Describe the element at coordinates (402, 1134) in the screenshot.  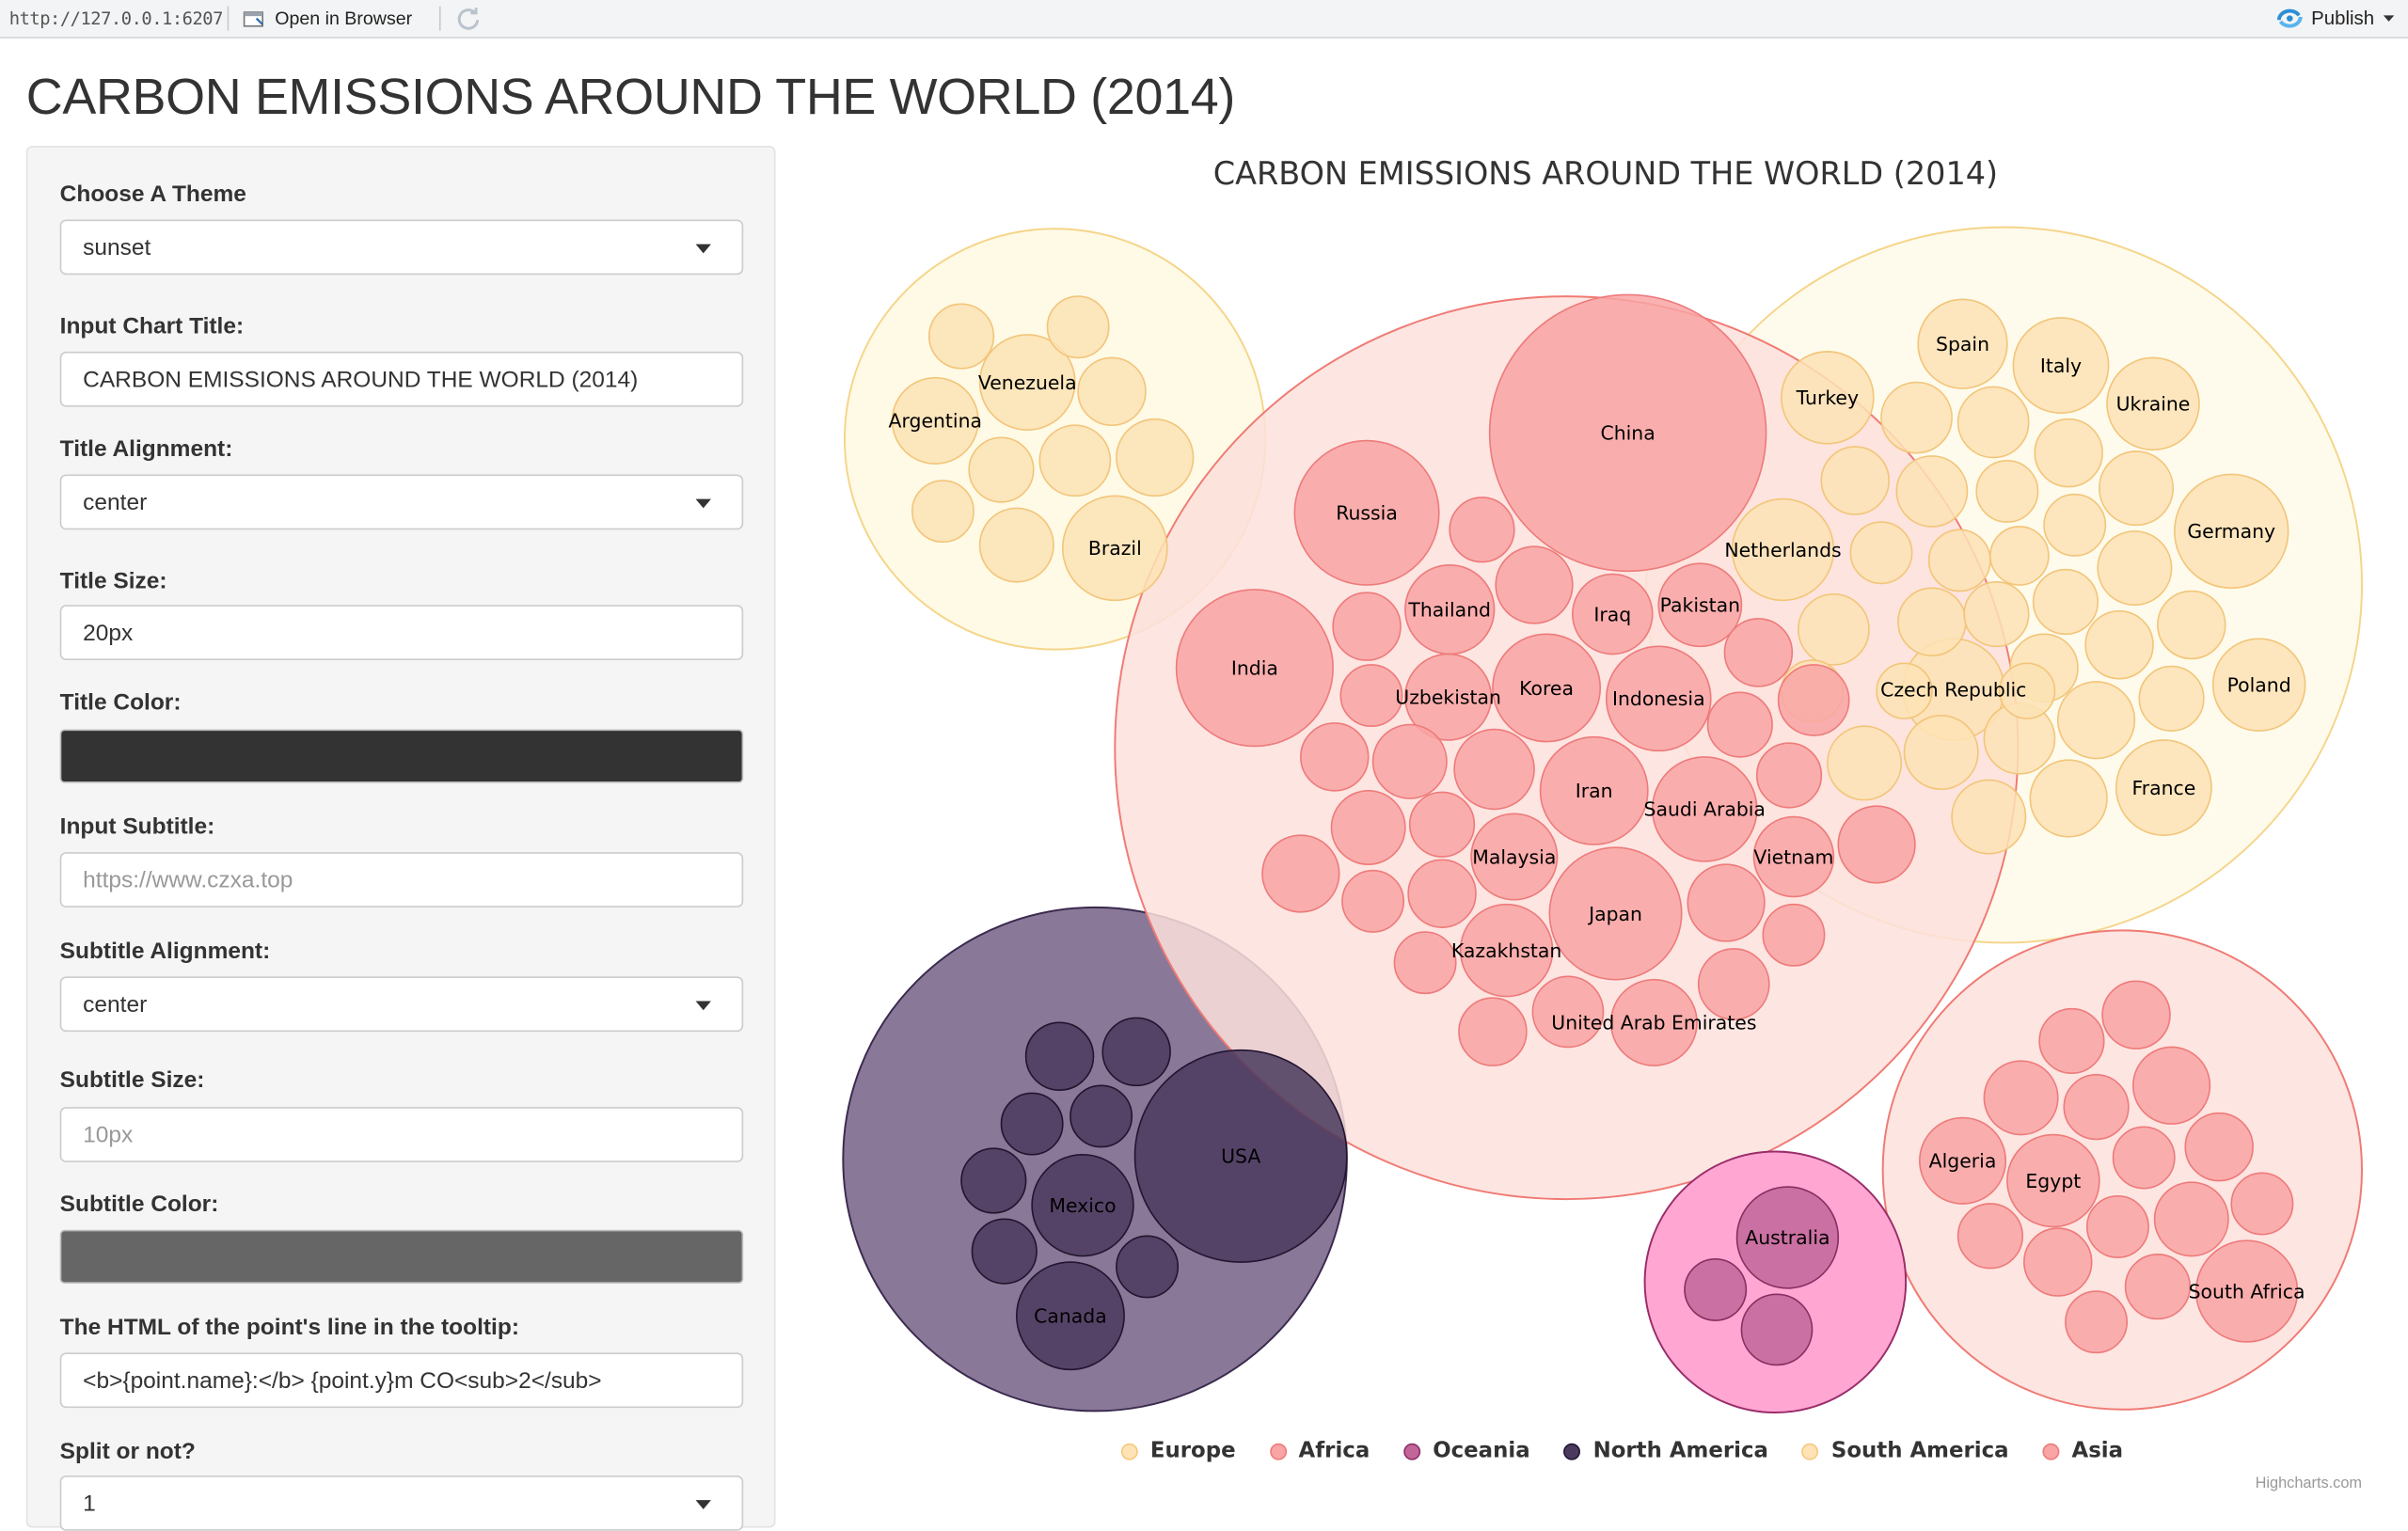
I see `subtitle-size-input: 10px` at that location.